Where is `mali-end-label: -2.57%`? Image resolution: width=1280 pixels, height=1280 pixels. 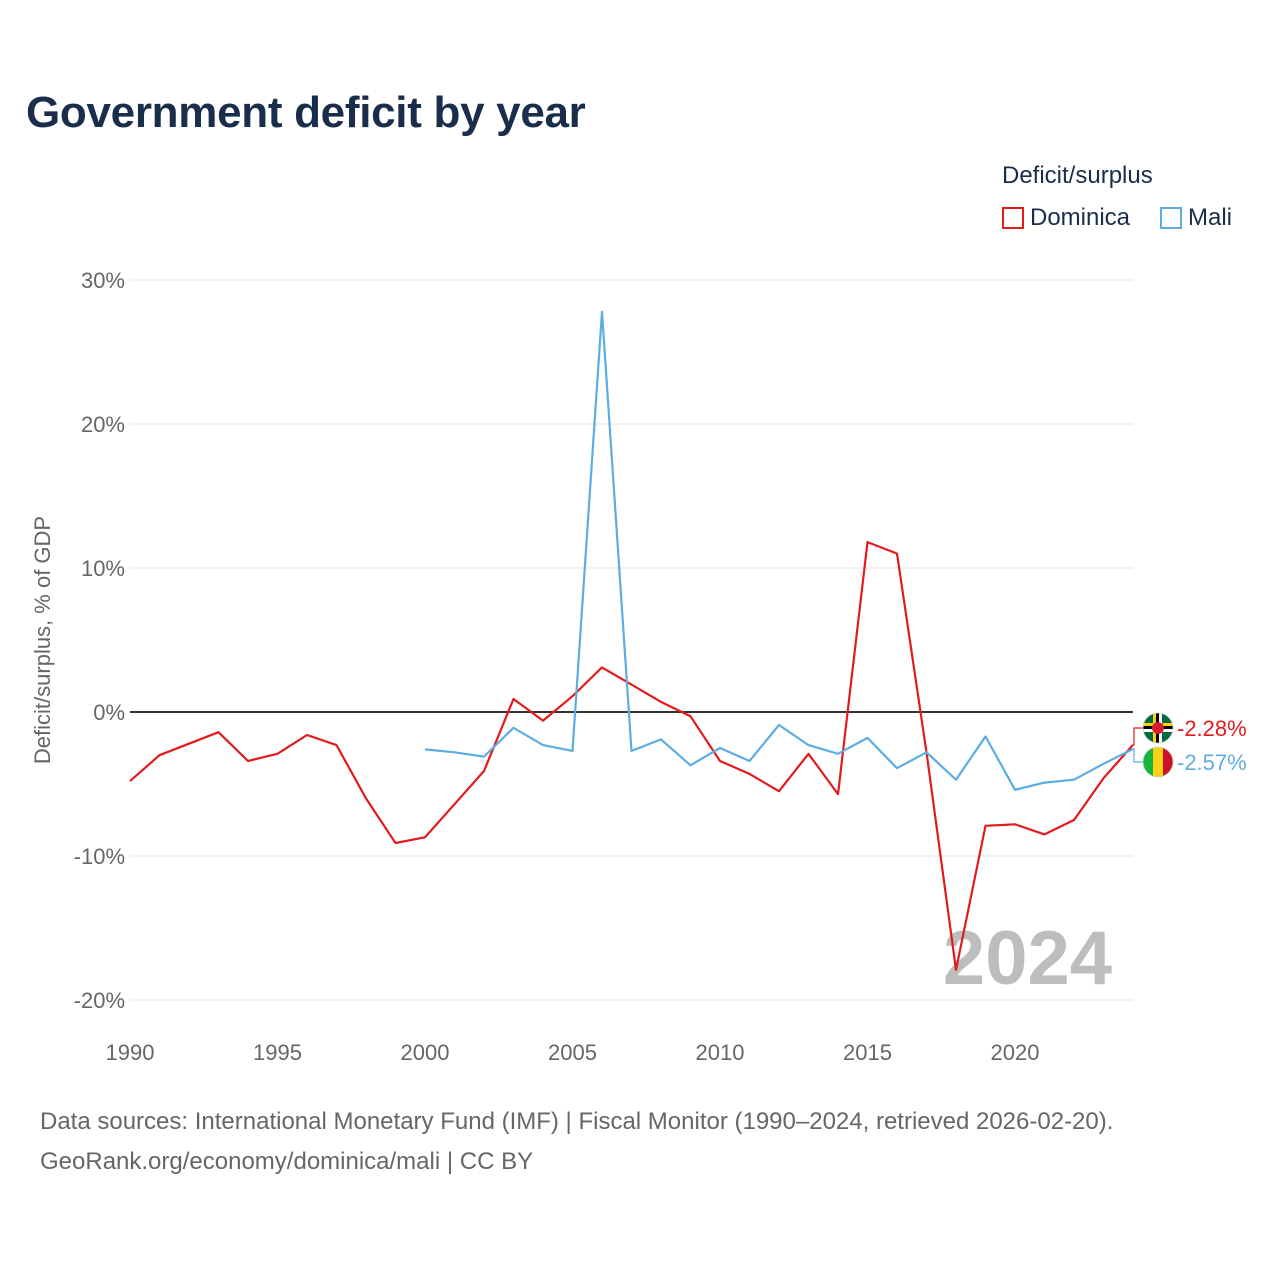
mali-end-label: -2.57% is located at coordinates (1212, 762).